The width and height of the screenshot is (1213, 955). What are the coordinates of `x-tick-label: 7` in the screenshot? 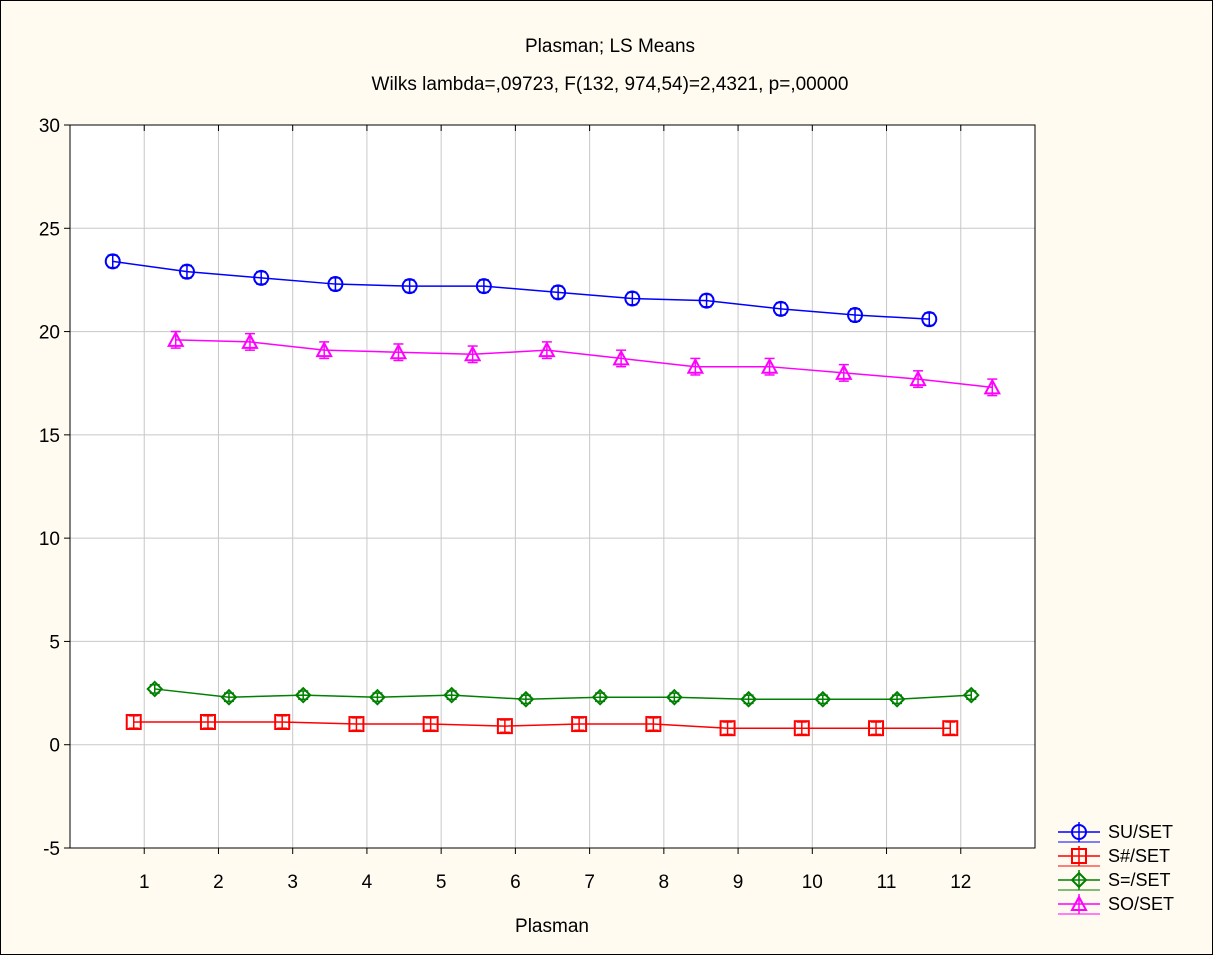 It's located at (589, 882).